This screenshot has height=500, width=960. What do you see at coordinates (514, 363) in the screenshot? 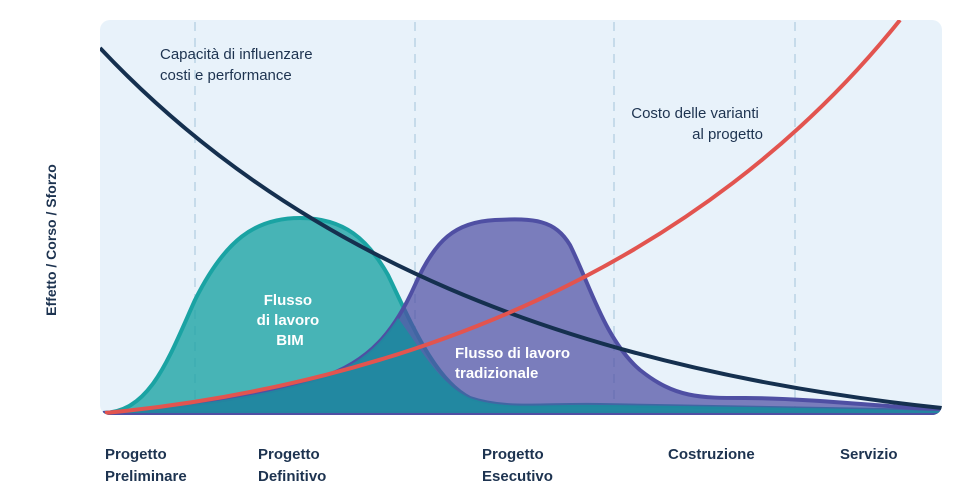
I see `traditional-workflow-label: Flusso di lavoro tradizionale` at bounding box center [514, 363].